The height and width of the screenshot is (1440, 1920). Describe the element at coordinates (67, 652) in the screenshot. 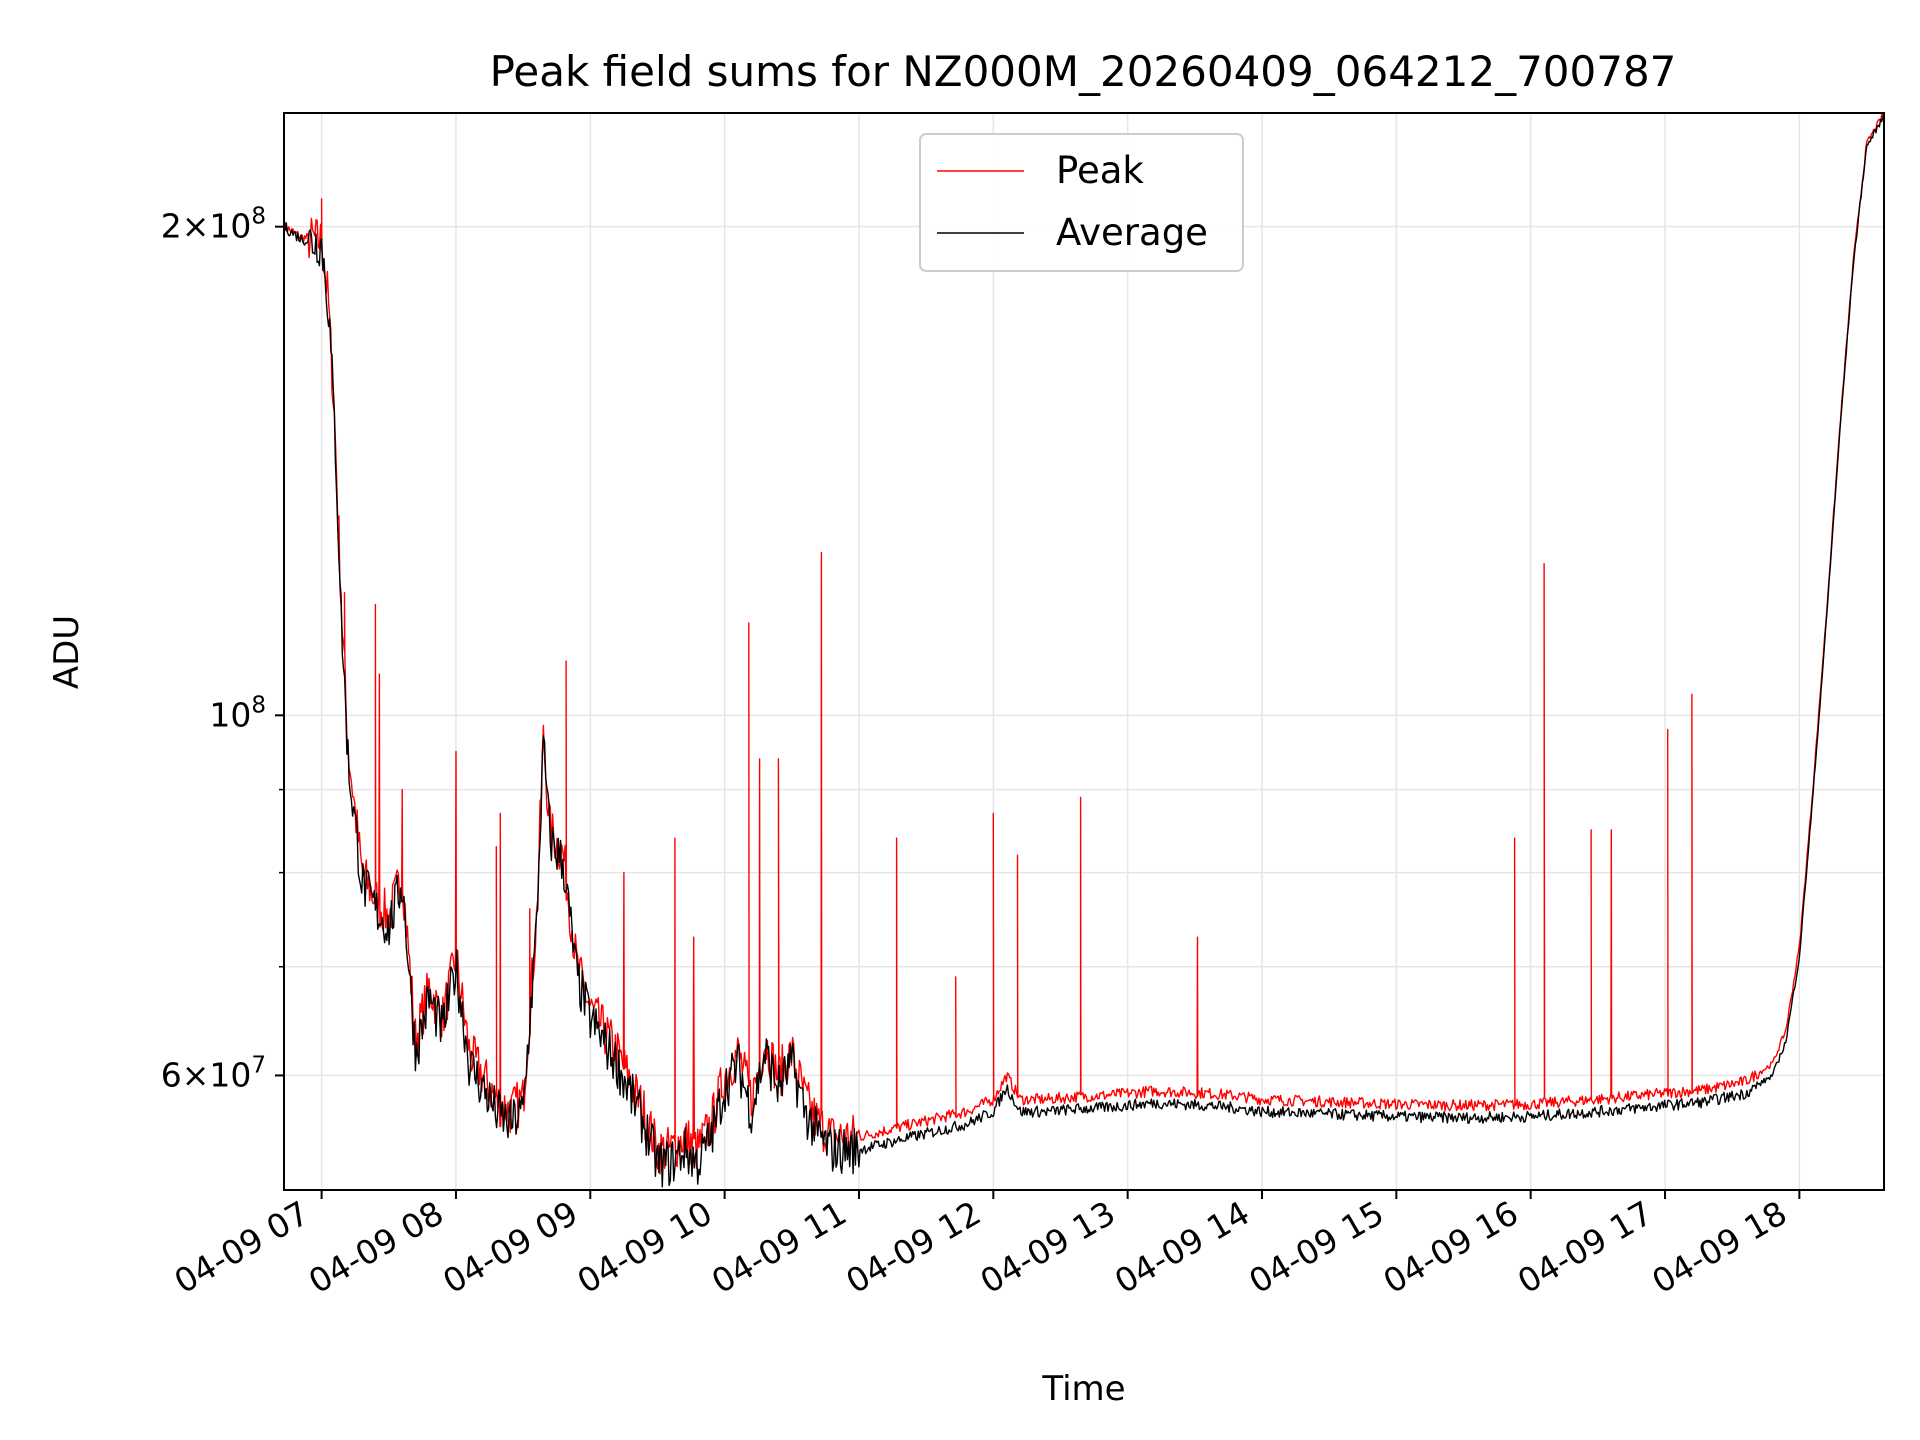

I see `y-axis-label: ADU` at that location.